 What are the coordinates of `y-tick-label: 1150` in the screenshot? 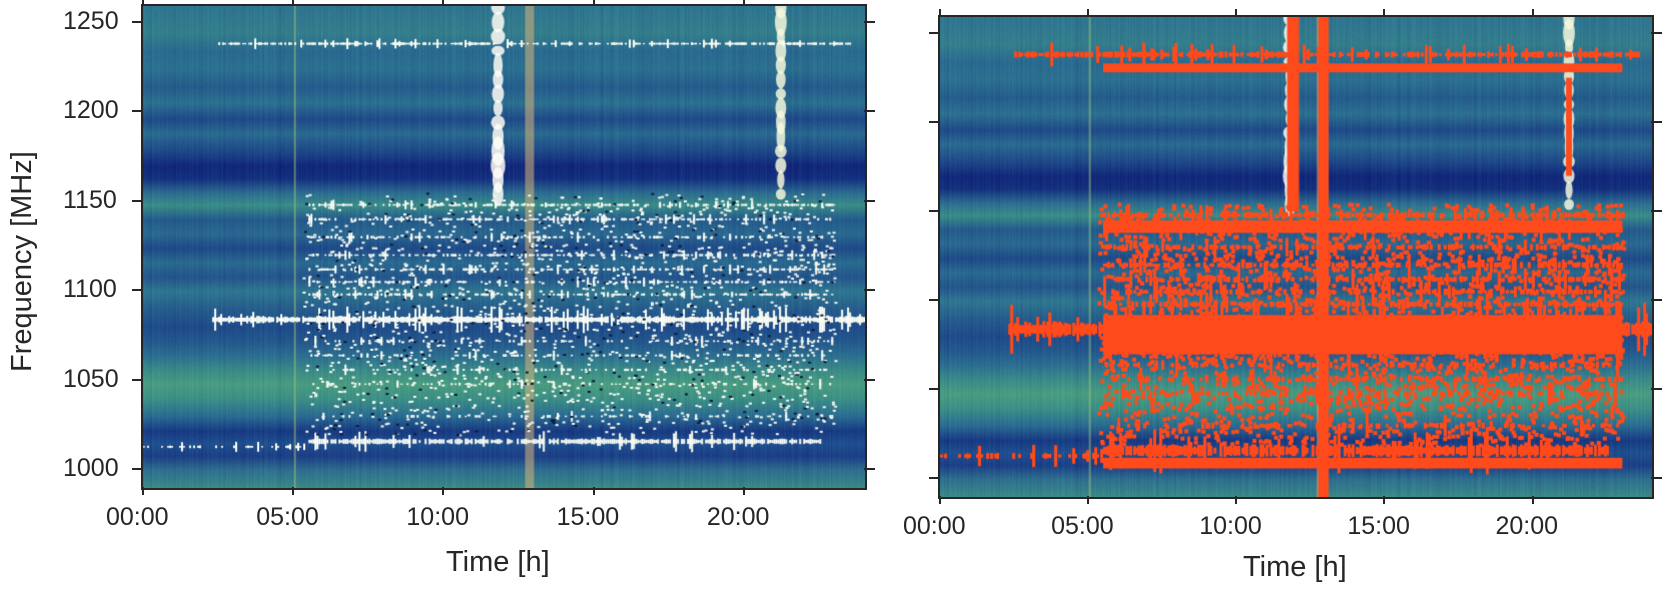 It's located at (90, 199).